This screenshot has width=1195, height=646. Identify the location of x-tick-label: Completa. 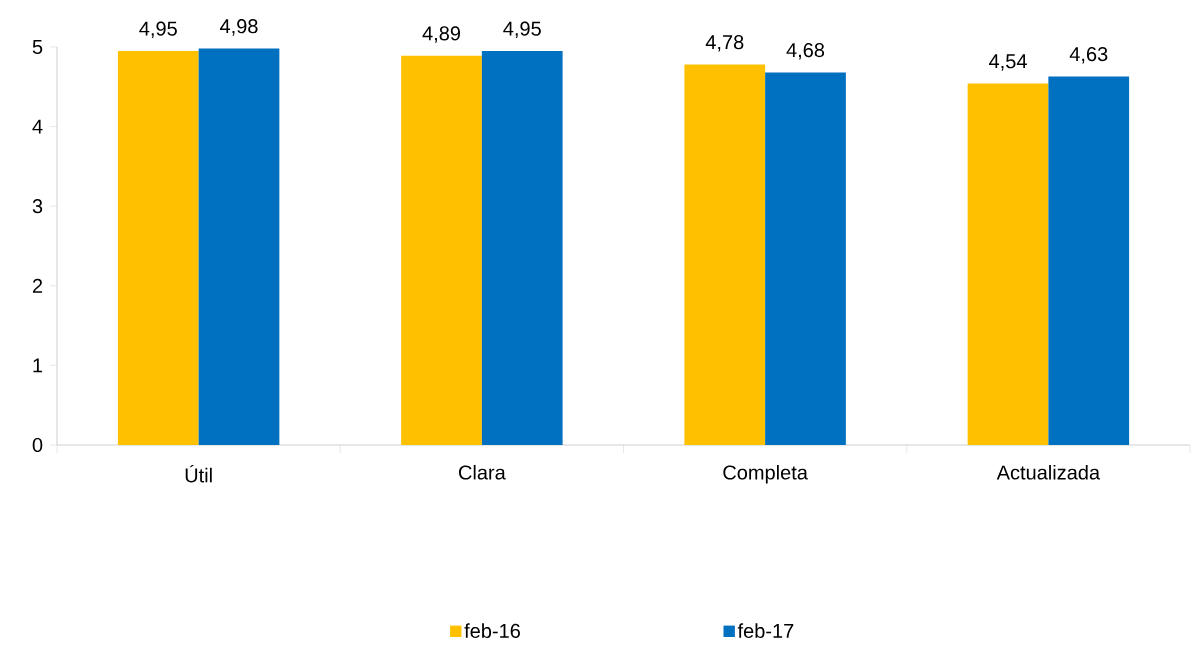
(765, 474).